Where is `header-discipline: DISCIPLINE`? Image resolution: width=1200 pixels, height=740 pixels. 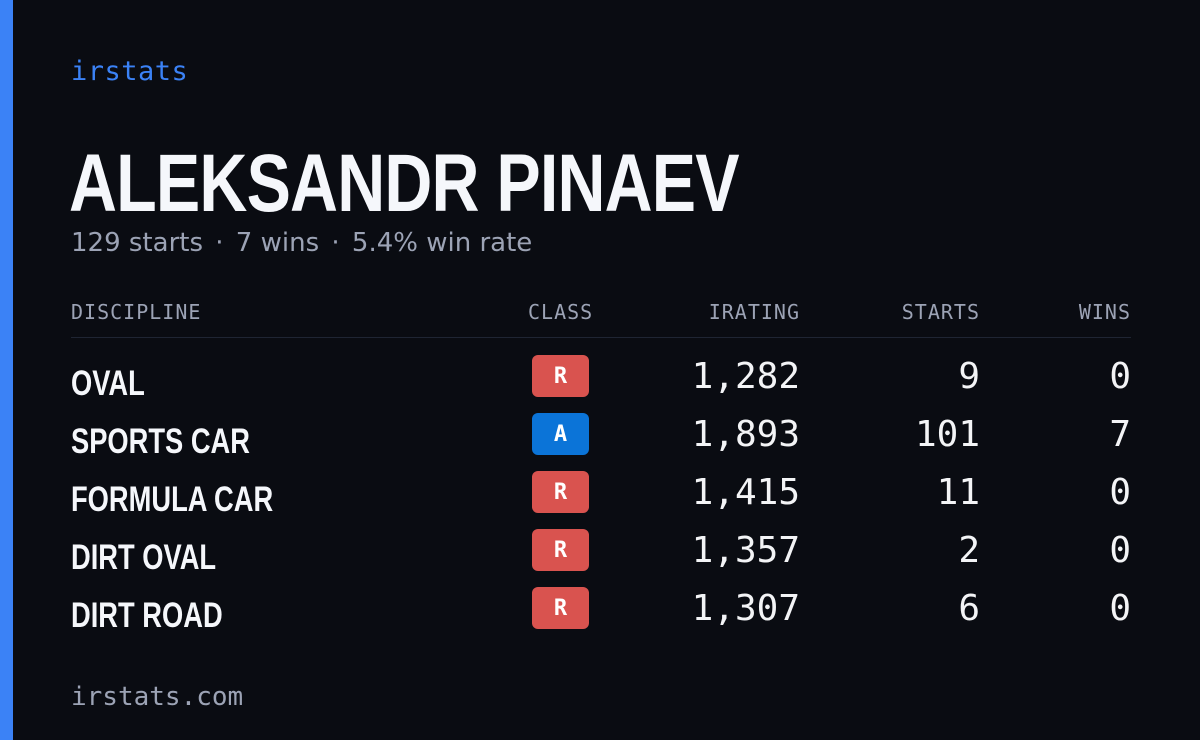 header-discipline: DISCIPLINE is located at coordinates (136, 312).